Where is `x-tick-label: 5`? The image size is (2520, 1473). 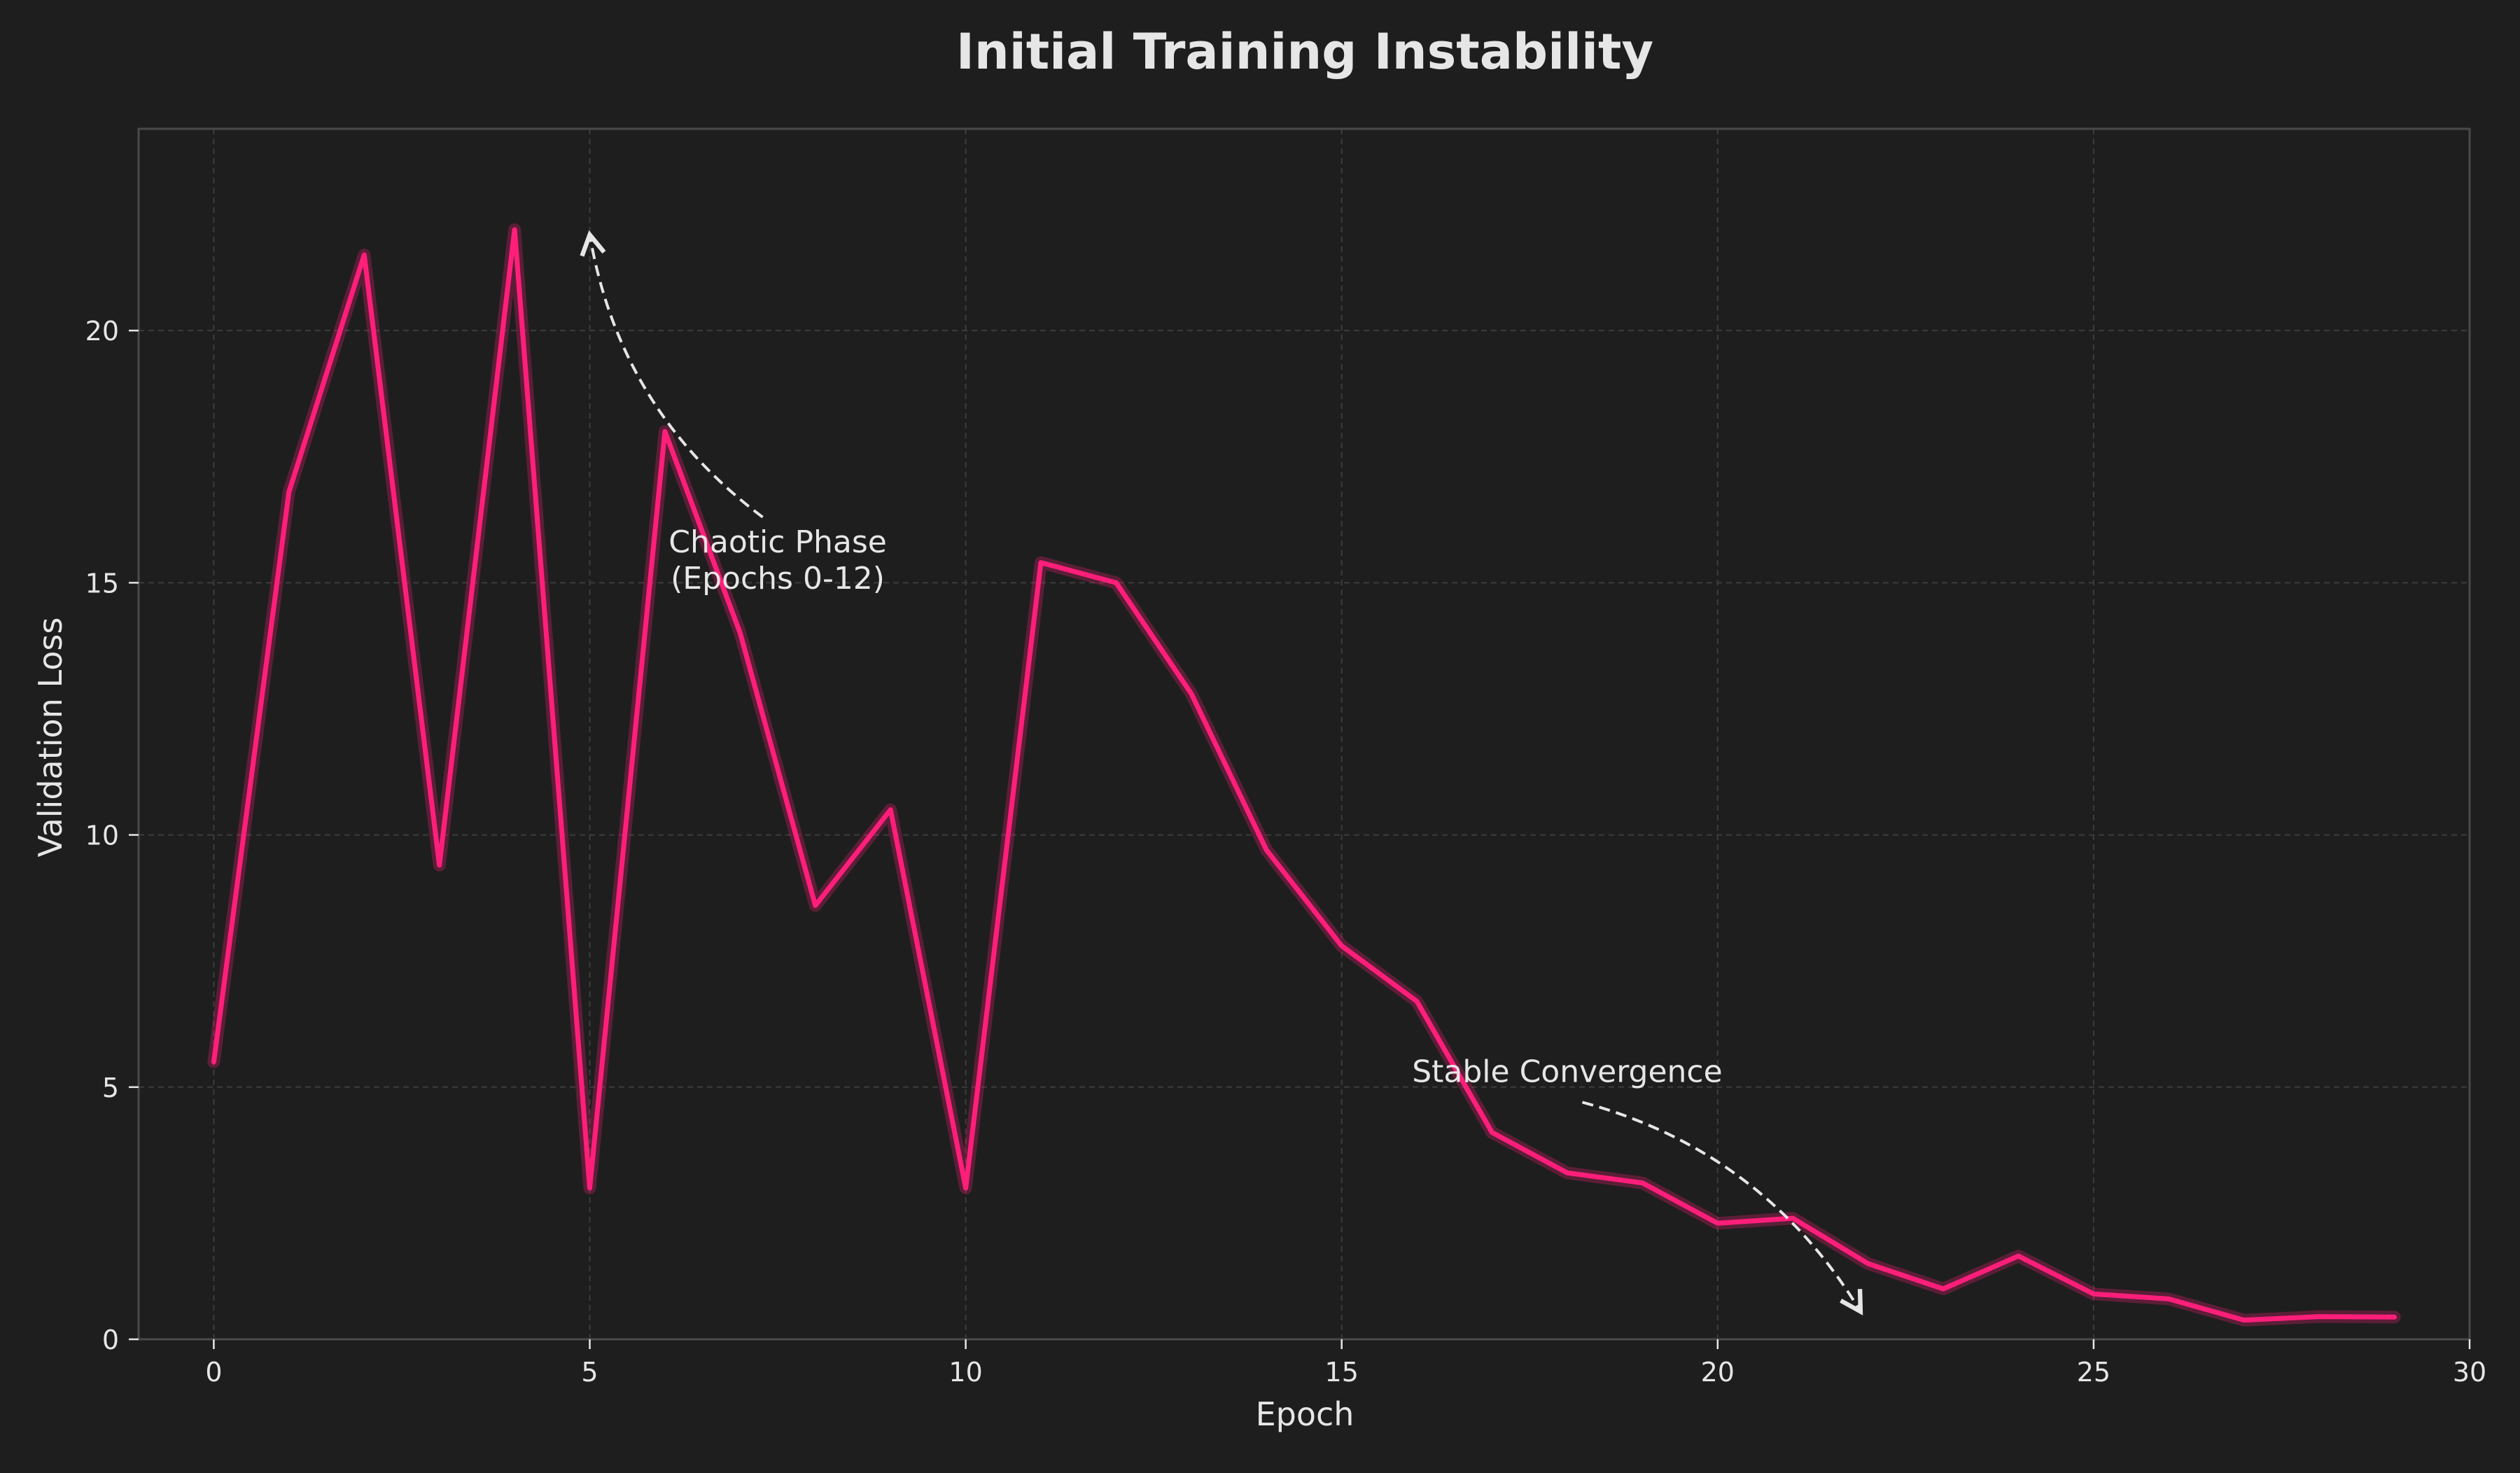 x-tick-label: 5 is located at coordinates (589, 1372).